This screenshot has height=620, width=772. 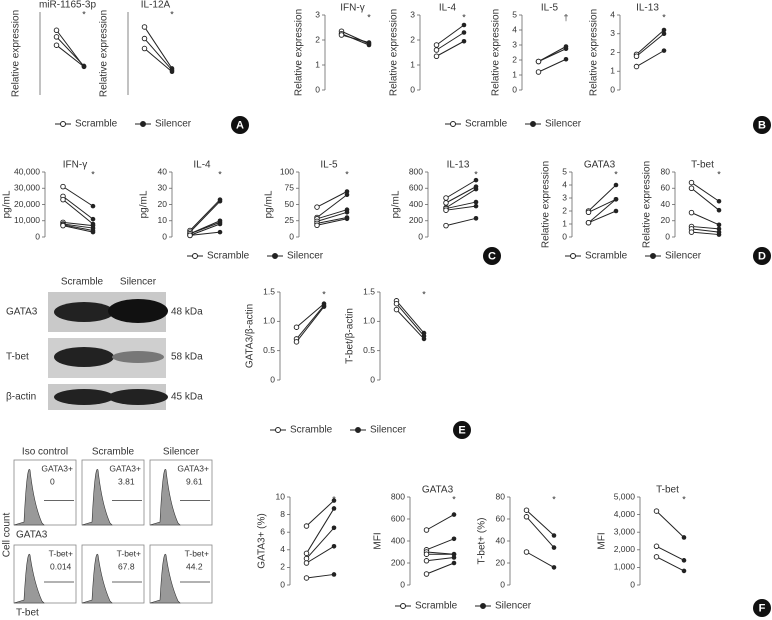 What do you see at coordinates (173, 124) in the screenshot?
I see `legend-label: Silencer` at bounding box center [173, 124].